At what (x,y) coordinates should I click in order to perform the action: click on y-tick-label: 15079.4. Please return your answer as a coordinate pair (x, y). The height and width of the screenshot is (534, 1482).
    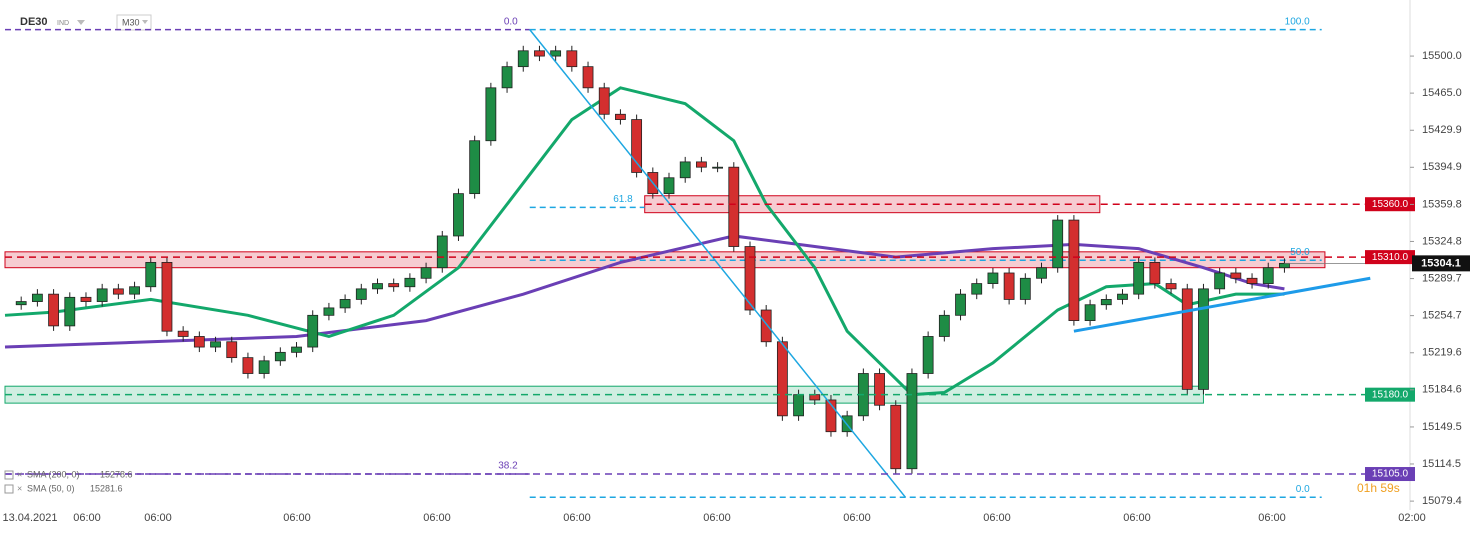
    Looking at the image, I should click on (1442, 501).